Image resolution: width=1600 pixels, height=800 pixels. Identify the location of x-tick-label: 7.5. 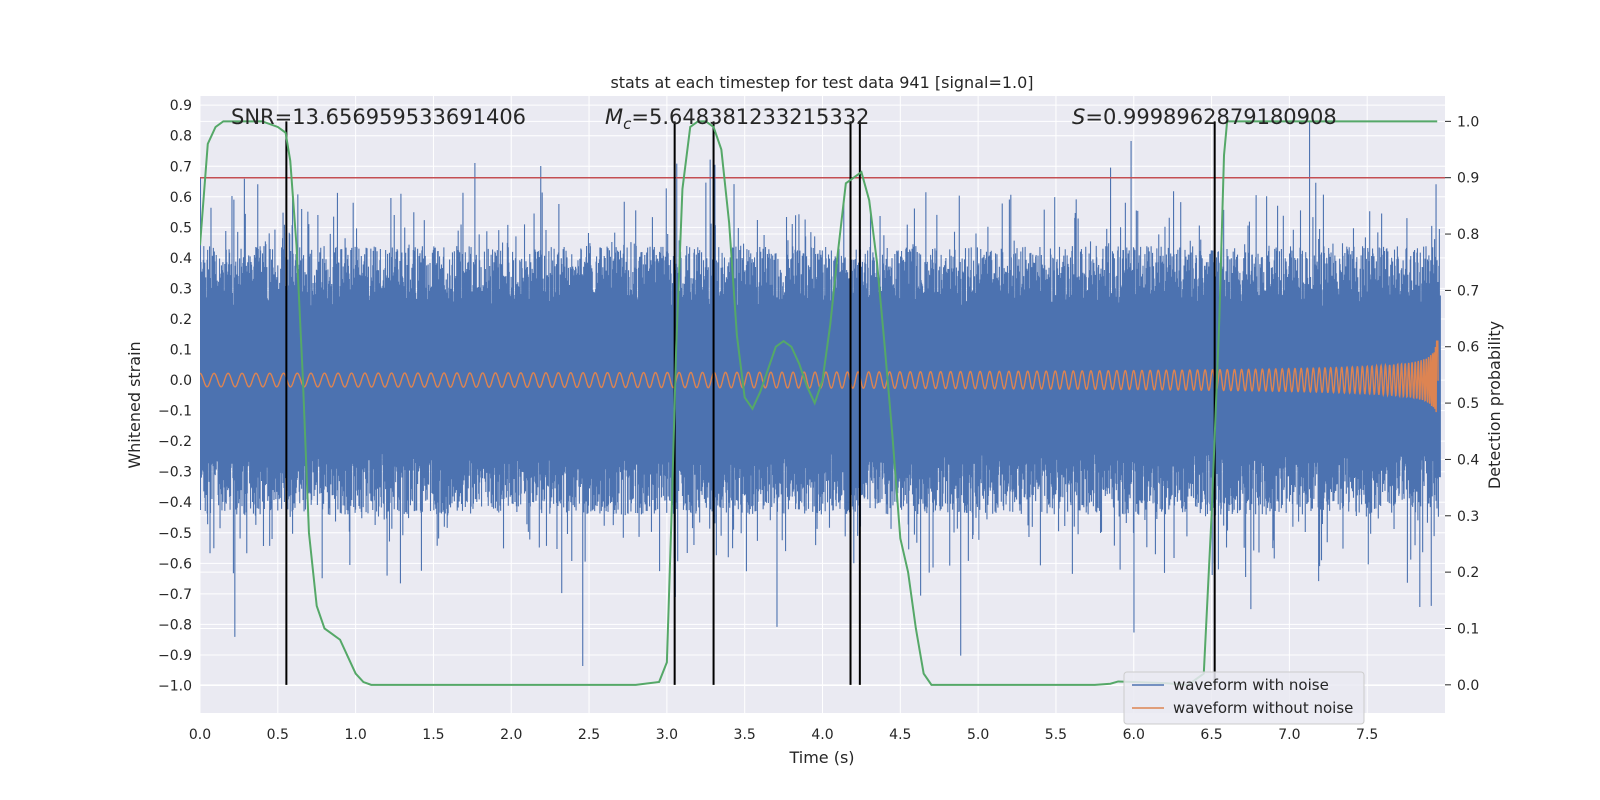
(1367, 735).